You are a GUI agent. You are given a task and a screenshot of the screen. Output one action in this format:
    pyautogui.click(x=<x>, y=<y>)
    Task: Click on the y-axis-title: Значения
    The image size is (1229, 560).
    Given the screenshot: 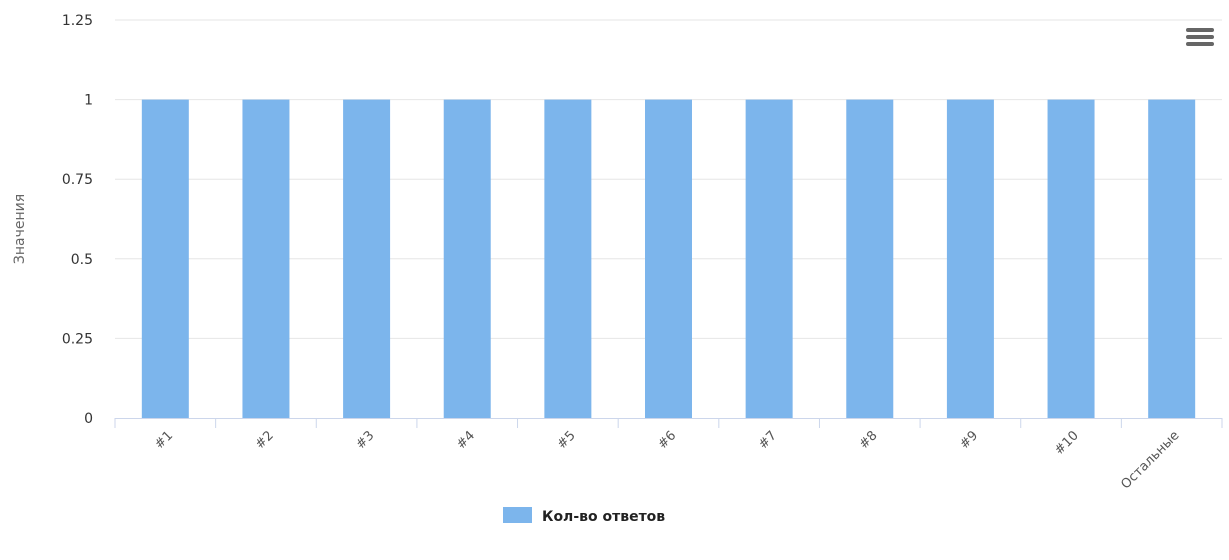 What is the action you would take?
    pyautogui.click(x=20, y=229)
    